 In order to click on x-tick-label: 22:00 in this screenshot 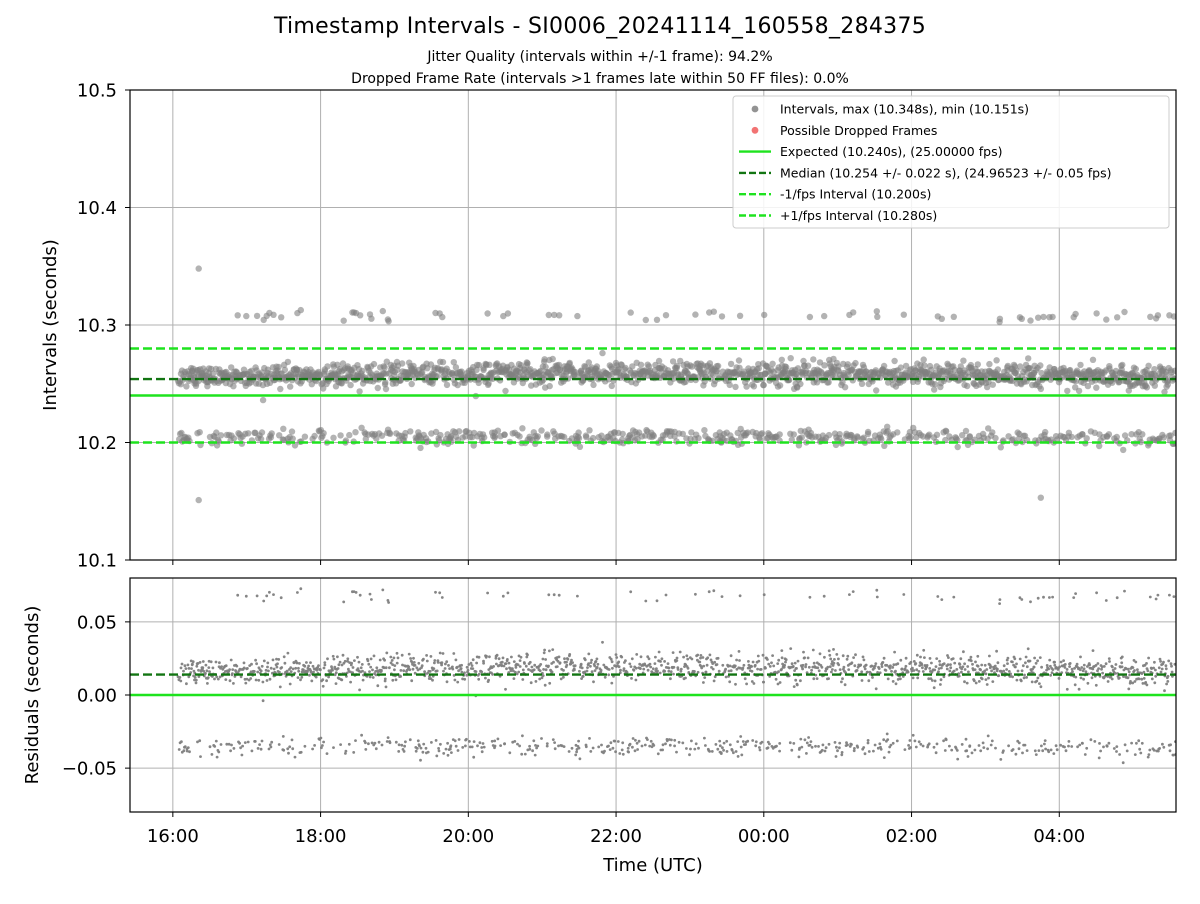, I will do `click(616, 836)`.